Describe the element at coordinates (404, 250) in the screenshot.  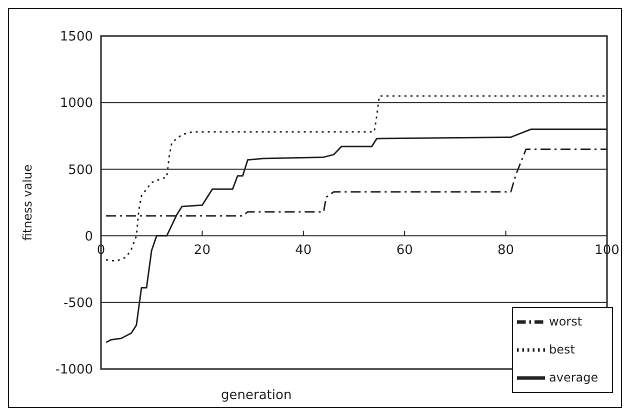
I see `x-tick-label: 60` at that location.